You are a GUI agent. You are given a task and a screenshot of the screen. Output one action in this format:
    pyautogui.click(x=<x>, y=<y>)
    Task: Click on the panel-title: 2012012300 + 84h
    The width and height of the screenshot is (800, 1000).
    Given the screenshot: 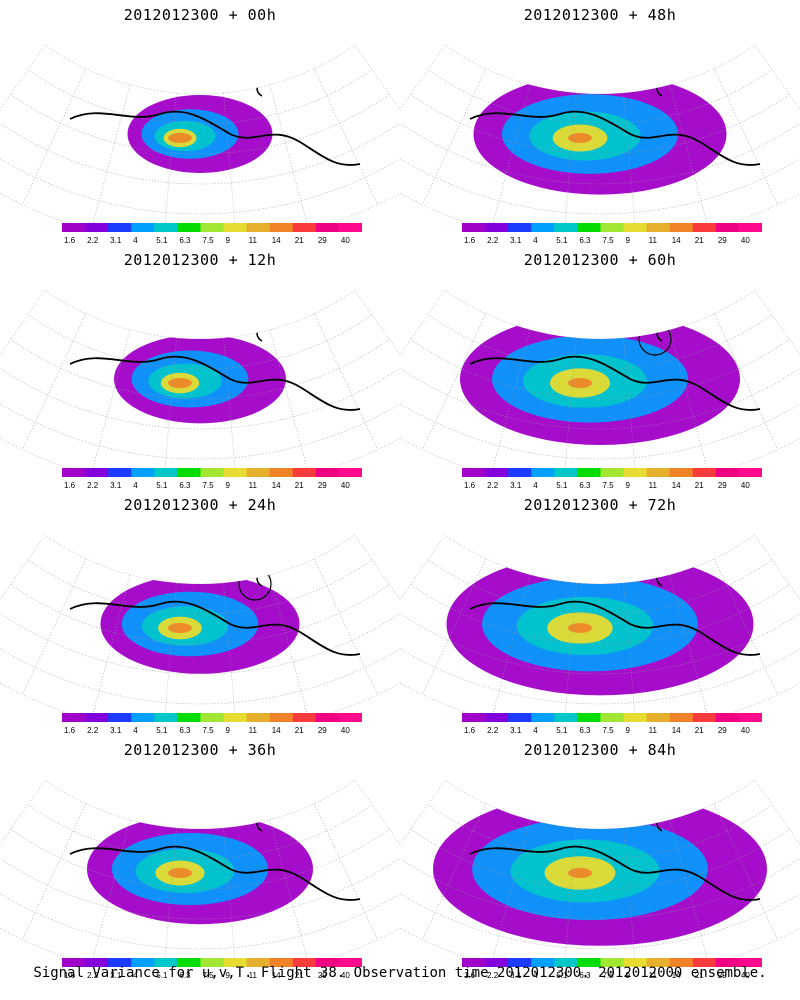 What is the action you would take?
    pyautogui.click(x=600, y=750)
    